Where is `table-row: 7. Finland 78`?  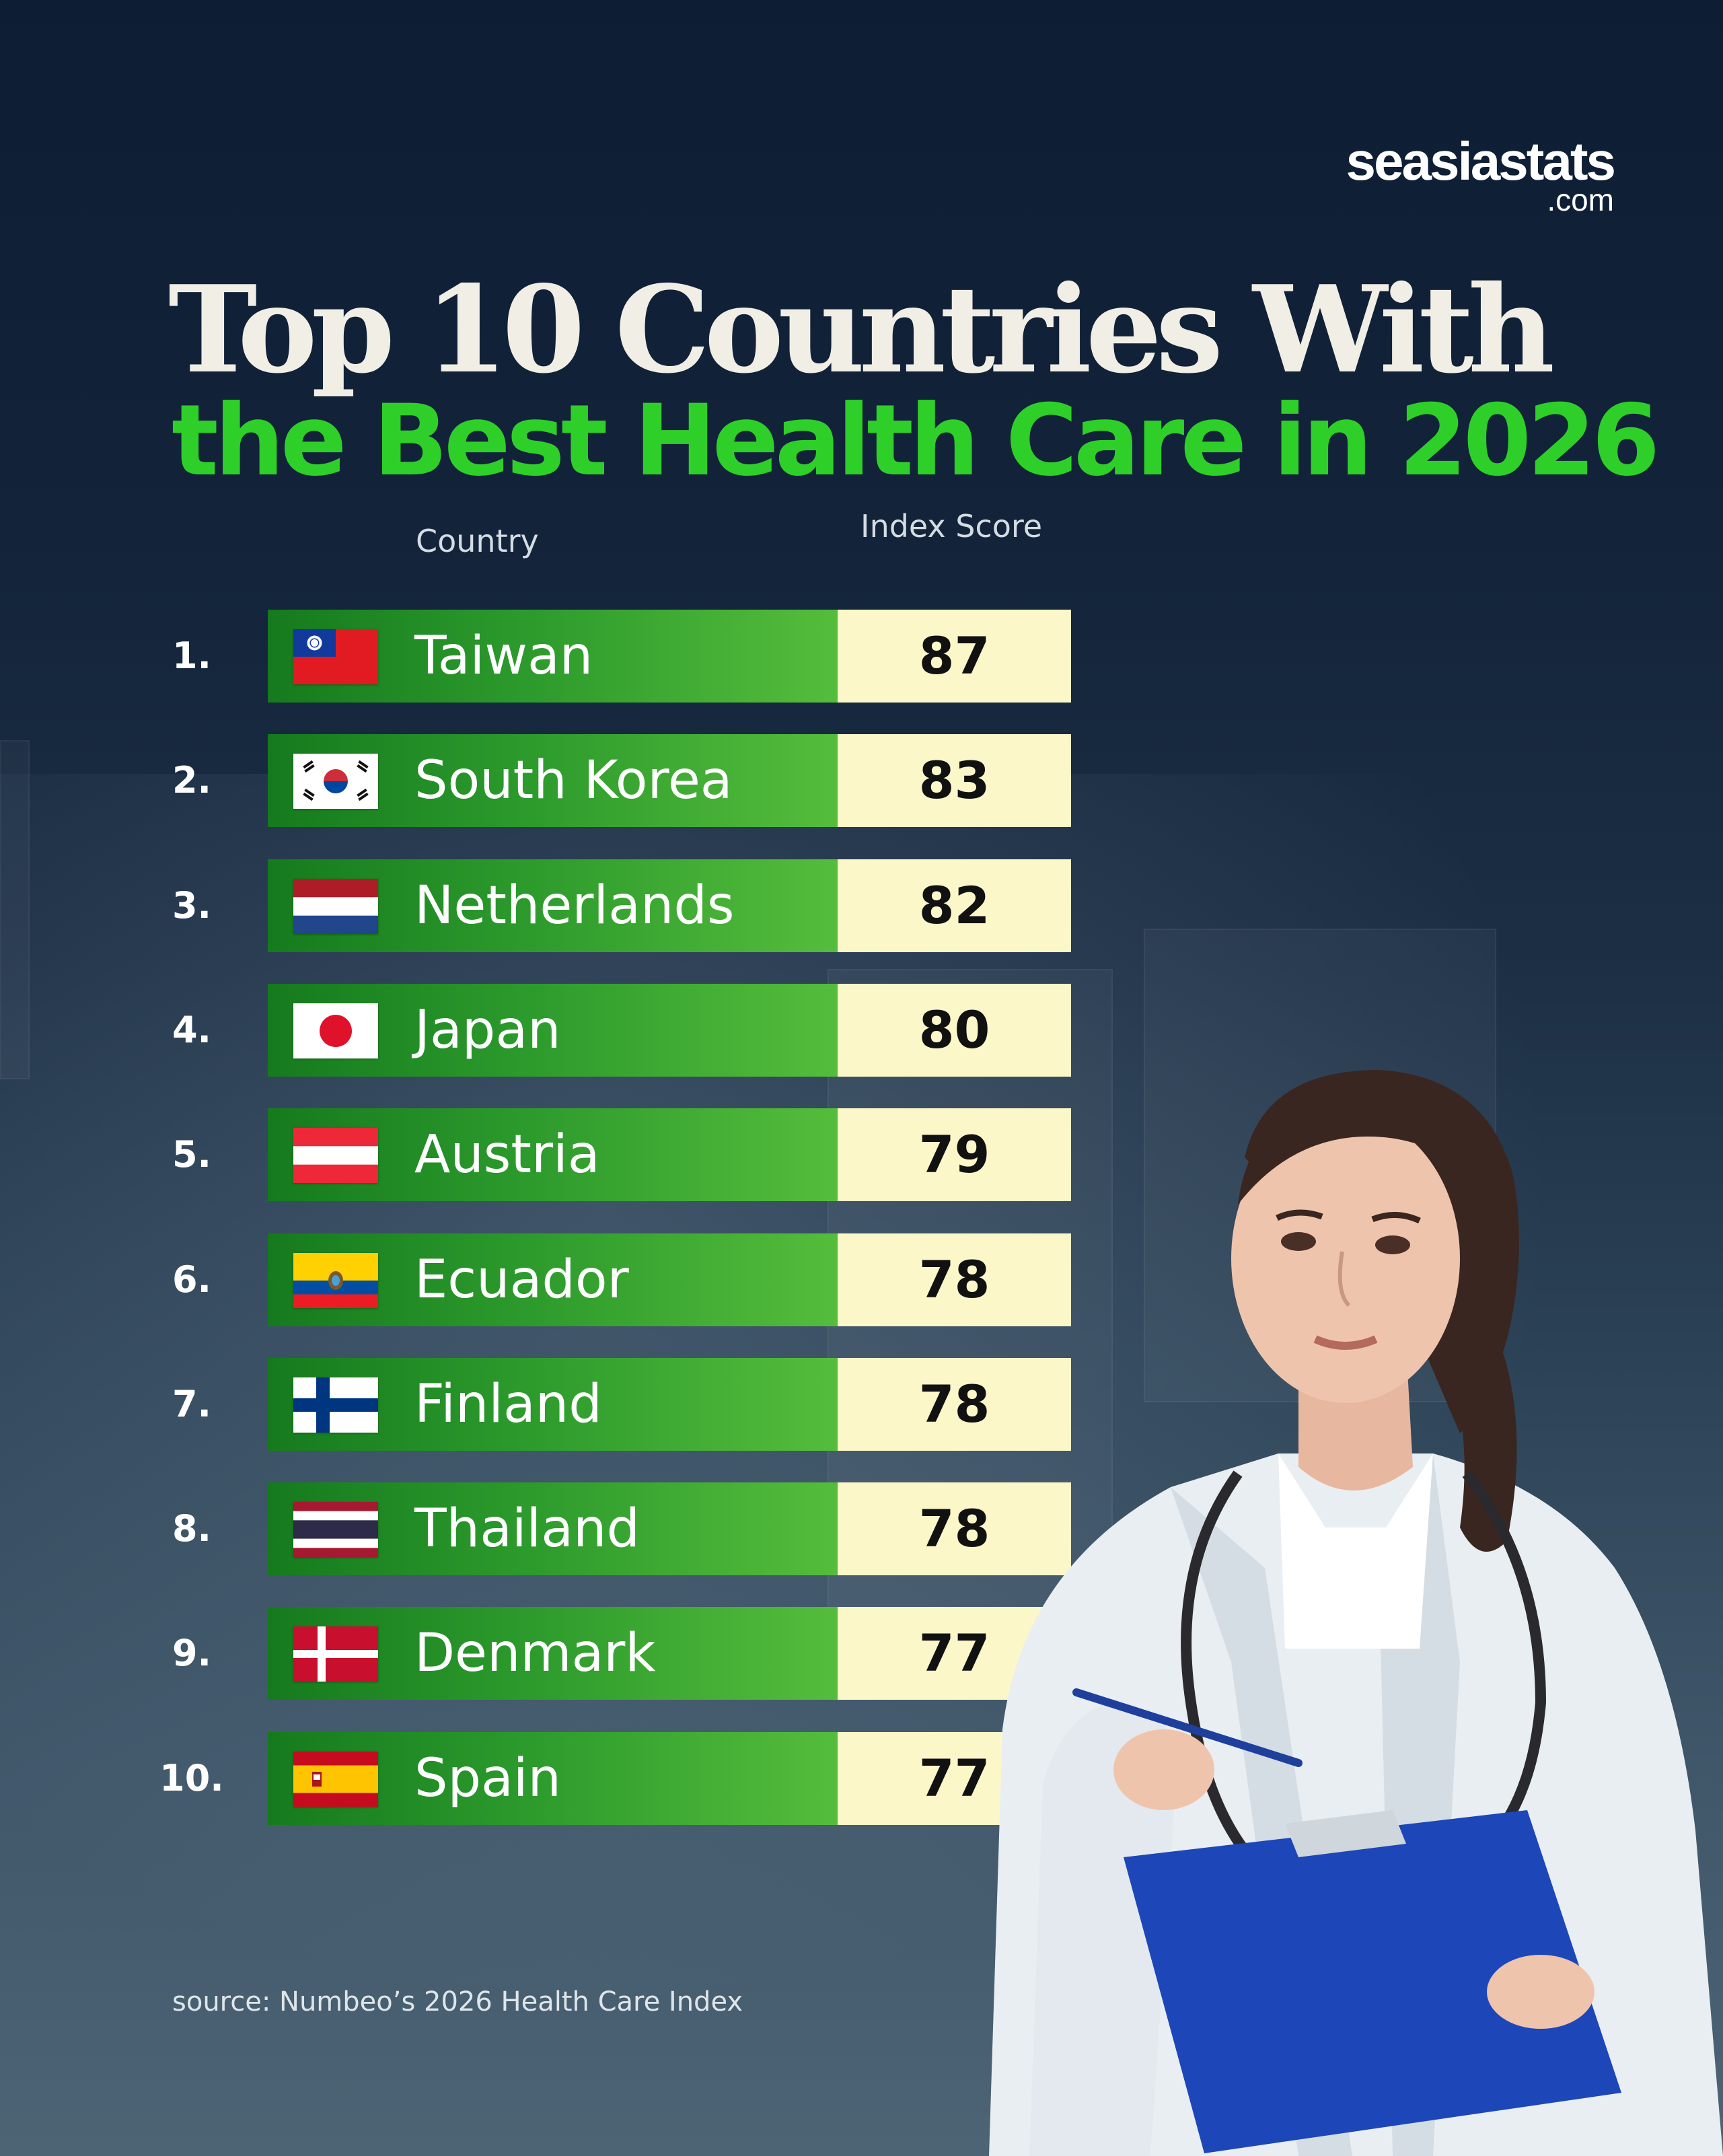 table-row: 7. Finland 78 is located at coordinates (538, 1404).